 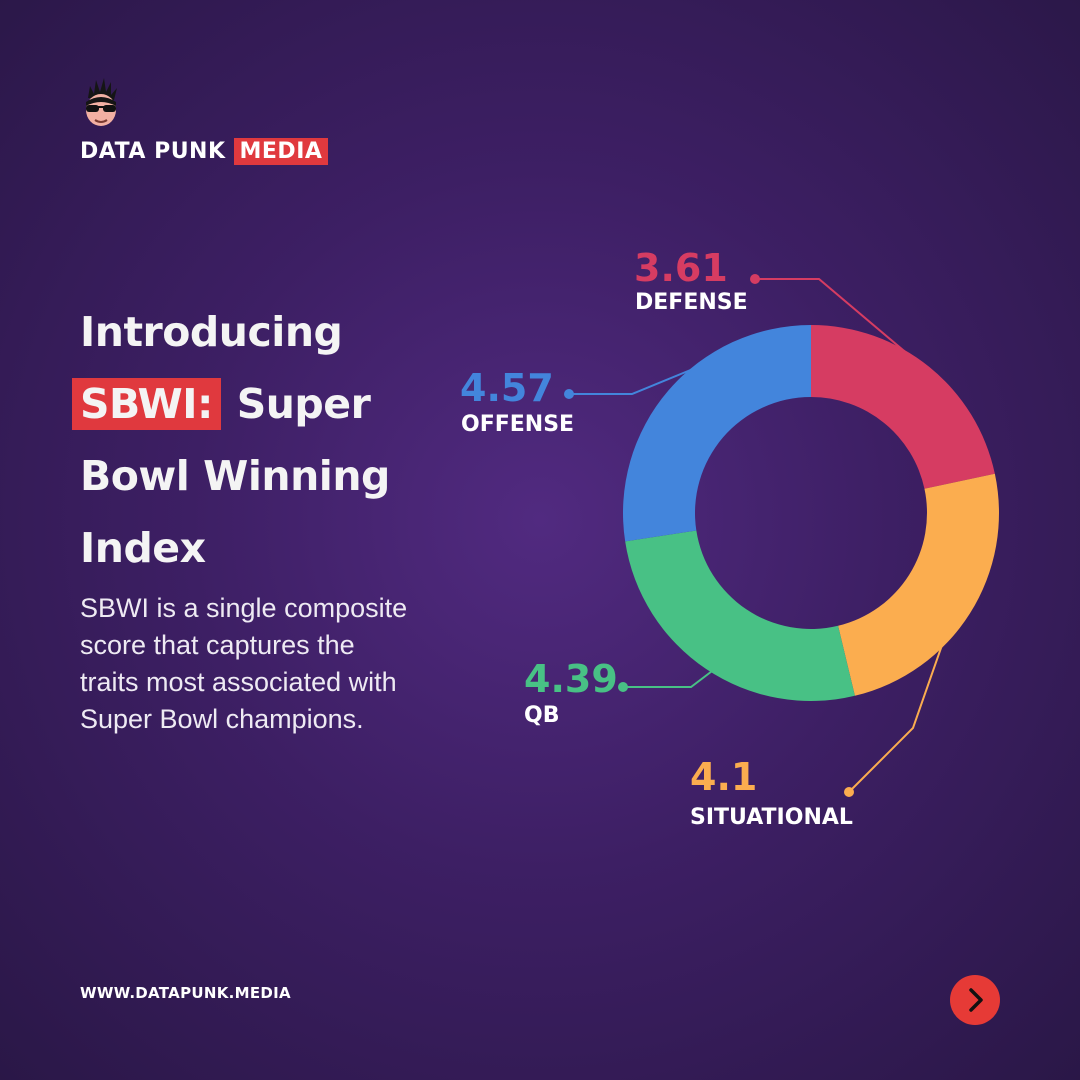 What do you see at coordinates (153, 151) in the screenshot?
I see `brand-name: DATA PUNK` at bounding box center [153, 151].